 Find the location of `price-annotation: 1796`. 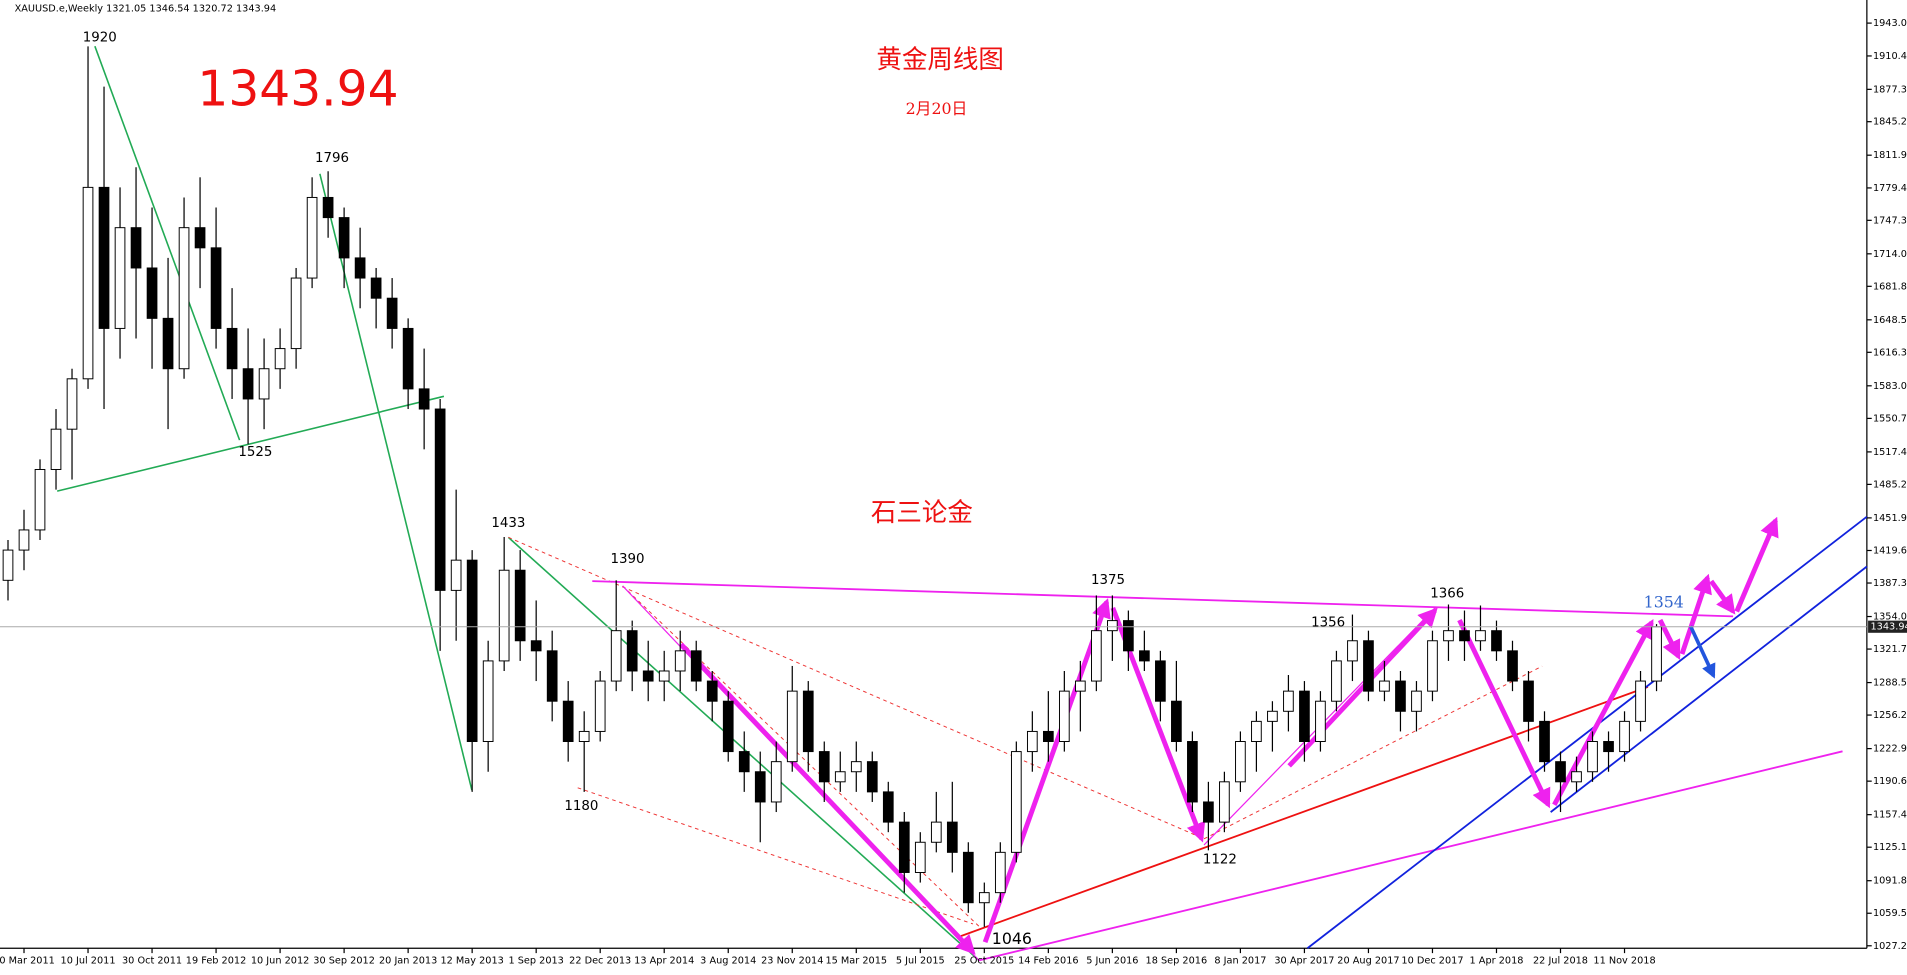

price-annotation: 1796 is located at coordinates (332, 158).